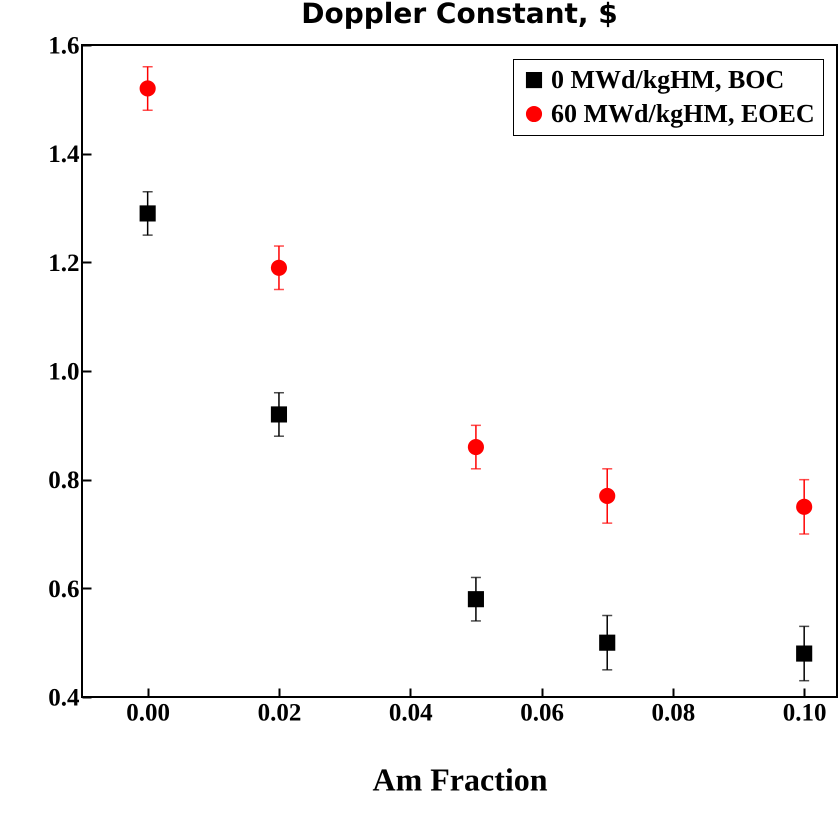 This screenshot has width=839, height=826. Describe the element at coordinates (64, 480) in the screenshot. I see `y-tick-label: 0.8` at that location.